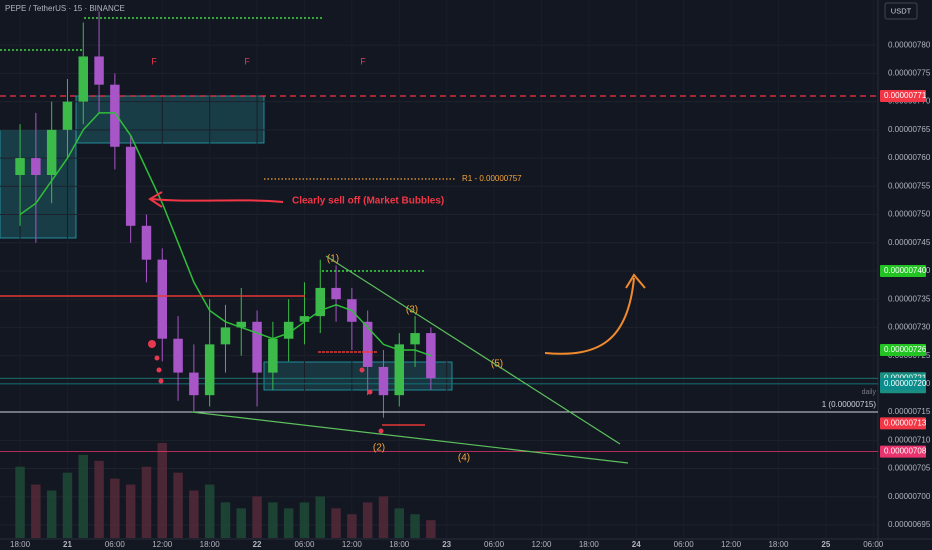  I want to click on price-label: 0.00000740, so click(905, 270).